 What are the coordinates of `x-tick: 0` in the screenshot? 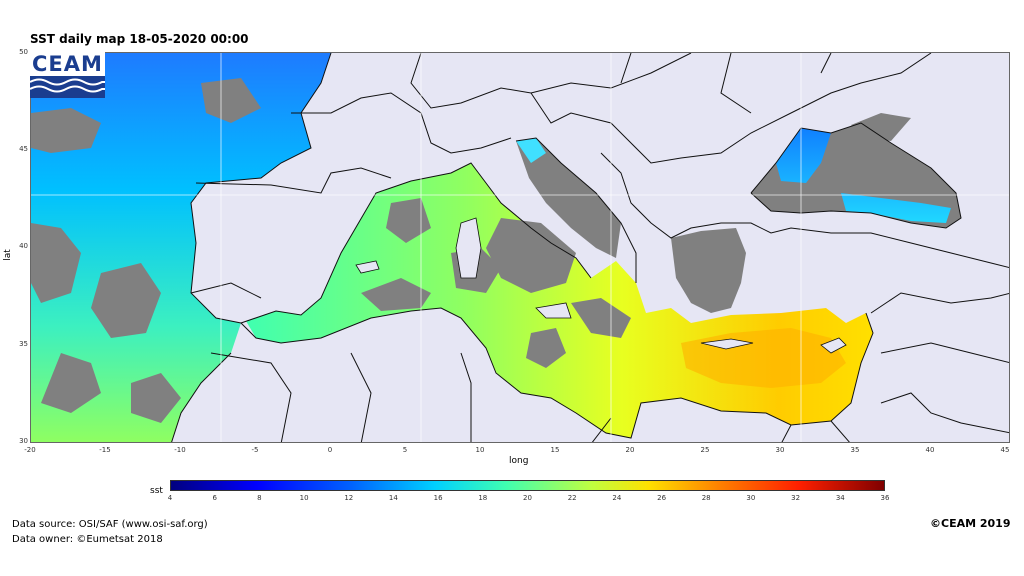 It's located at (330, 450).